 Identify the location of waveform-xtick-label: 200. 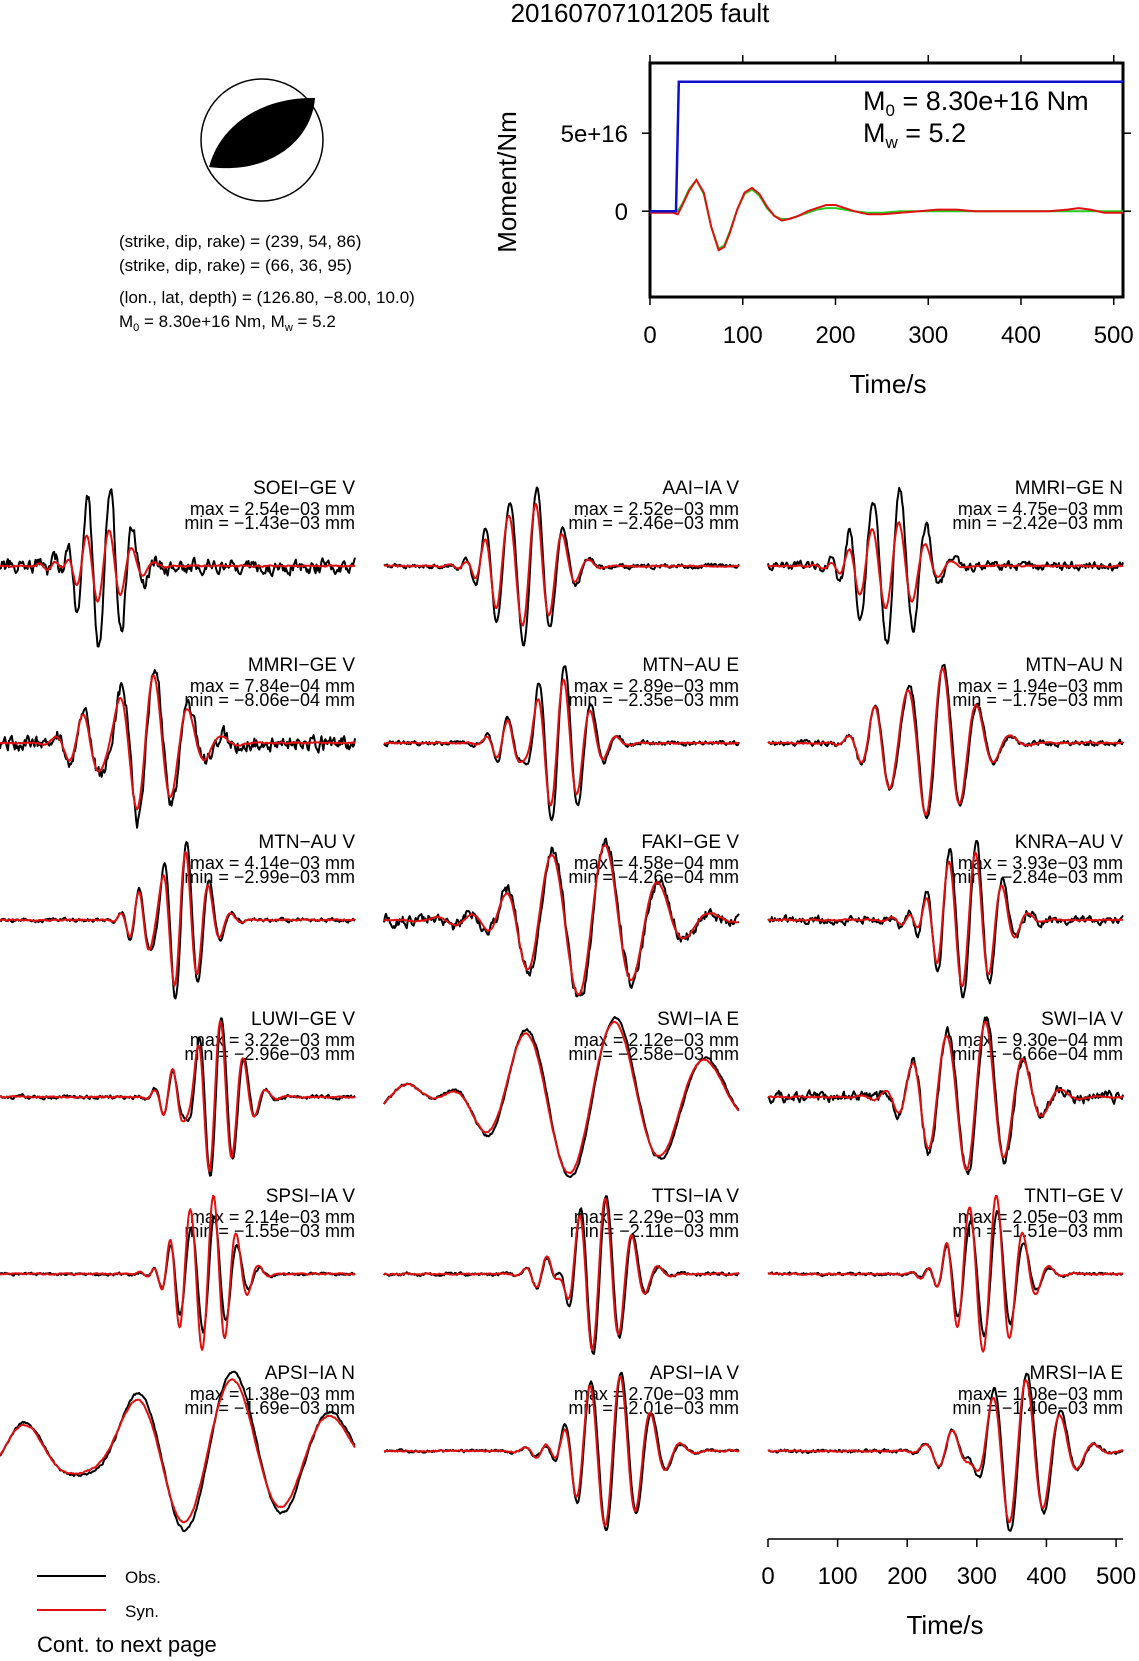
(907, 1576).